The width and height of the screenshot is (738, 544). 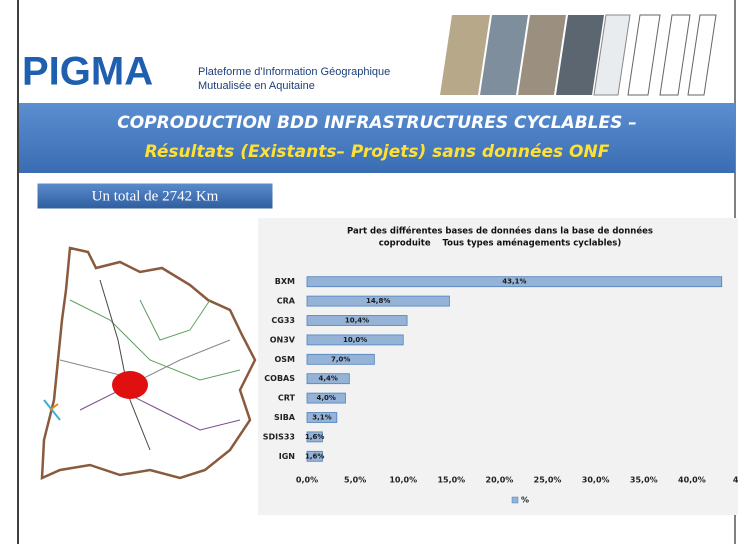 What do you see at coordinates (279, 378) in the screenshot?
I see `y-tick-label: COBAS` at bounding box center [279, 378].